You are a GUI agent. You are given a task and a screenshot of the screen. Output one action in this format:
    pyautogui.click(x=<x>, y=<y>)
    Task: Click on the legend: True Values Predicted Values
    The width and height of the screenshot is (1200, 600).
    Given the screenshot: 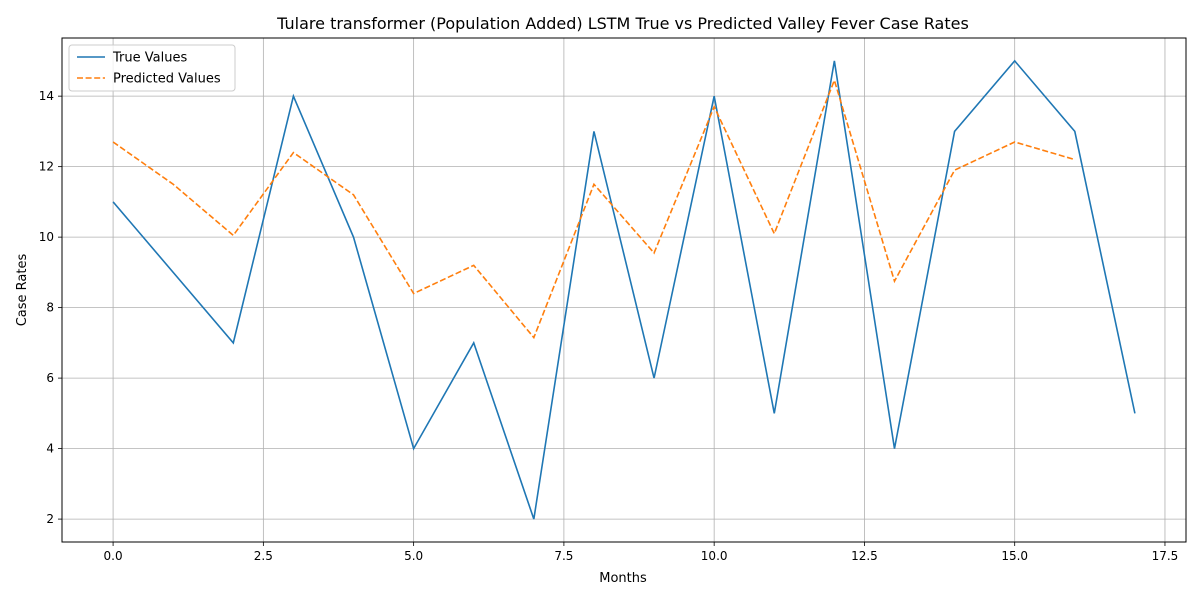 What is the action you would take?
    pyautogui.click(x=152, y=68)
    